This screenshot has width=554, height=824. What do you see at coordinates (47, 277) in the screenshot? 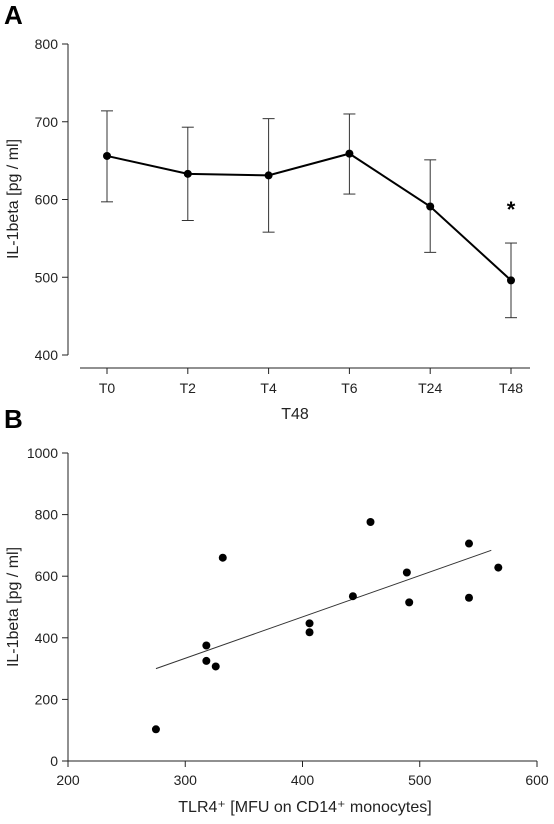
I see `panel-a-y-tick-label: 500` at bounding box center [47, 277].